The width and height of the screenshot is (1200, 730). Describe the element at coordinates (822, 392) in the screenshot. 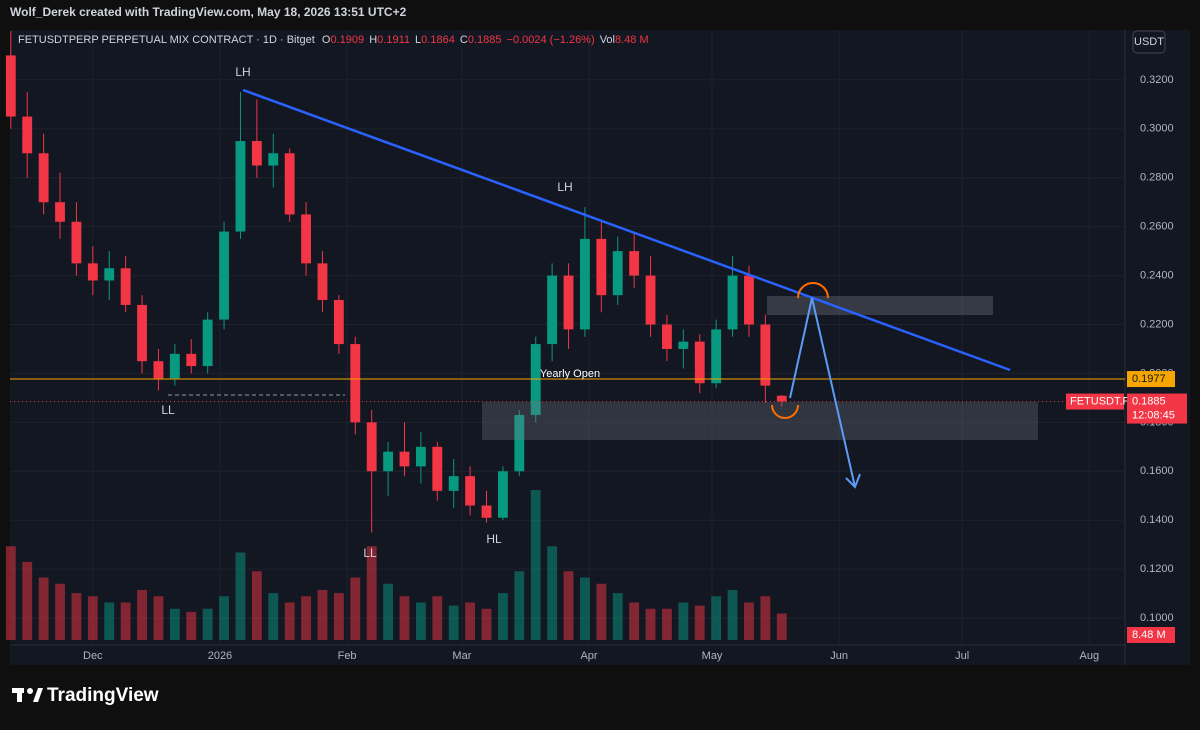

I see `projection-arrow` at that location.